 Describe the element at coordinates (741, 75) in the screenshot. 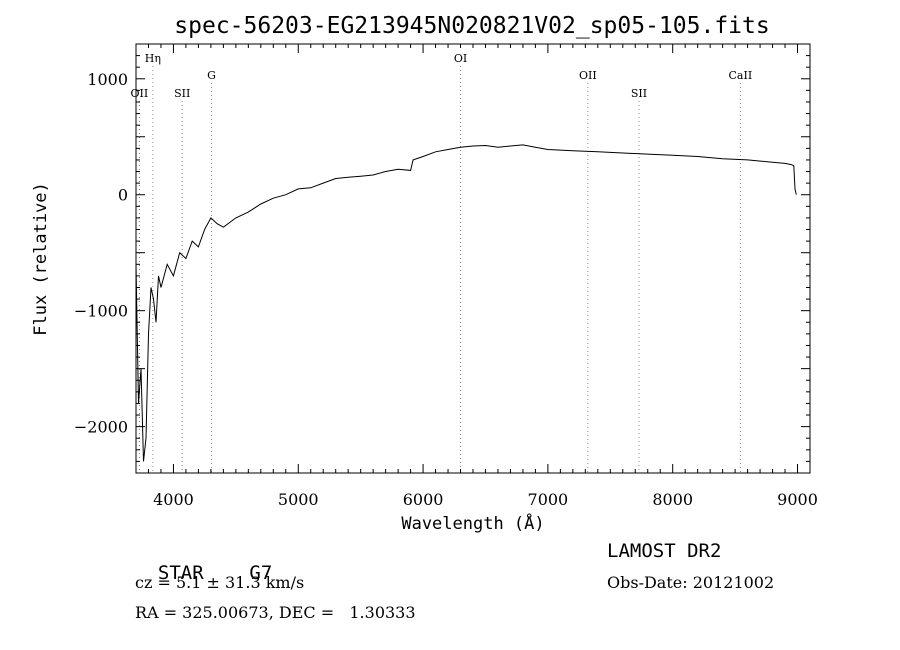

I see `spectral-line-label: CaII` at that location.